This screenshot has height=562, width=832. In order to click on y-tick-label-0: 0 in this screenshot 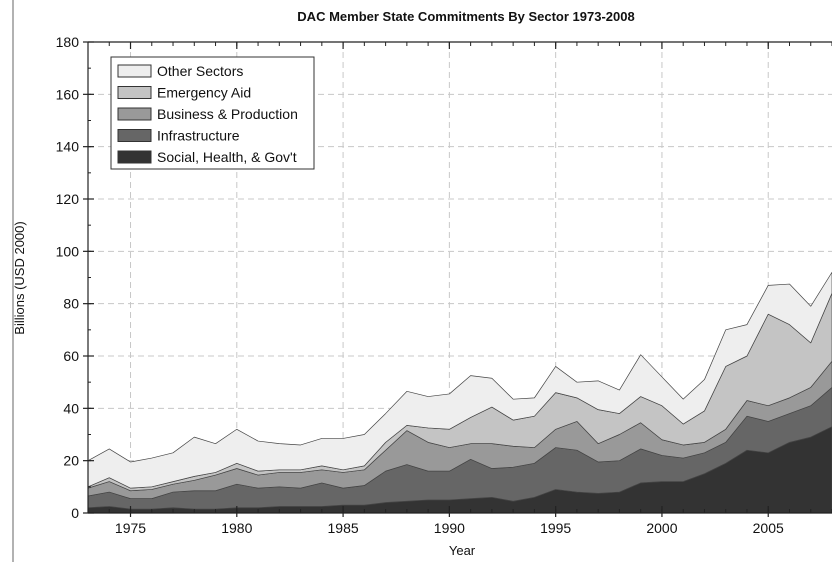, I will do `click(75, 513)`.